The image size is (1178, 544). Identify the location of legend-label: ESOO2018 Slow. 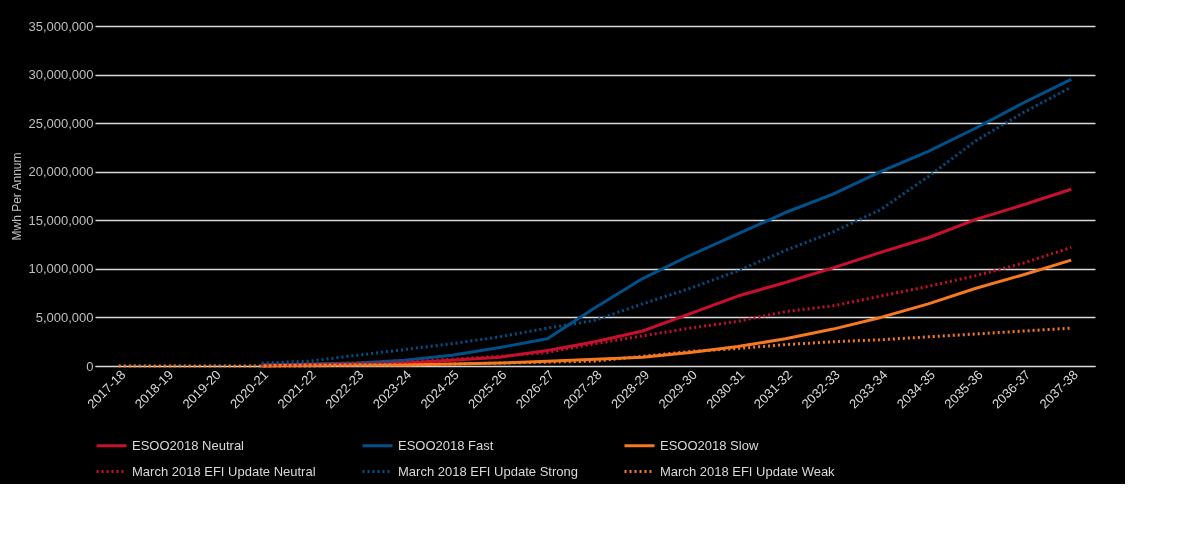
(709, 445).